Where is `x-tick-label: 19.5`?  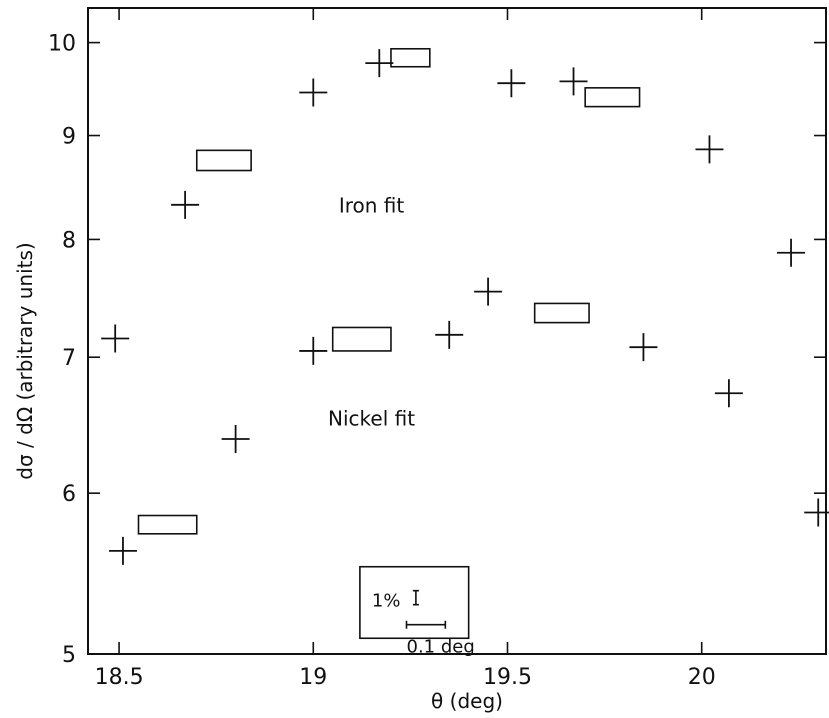
x-tick-label: 19.5 is located at coordinates (507, 677).